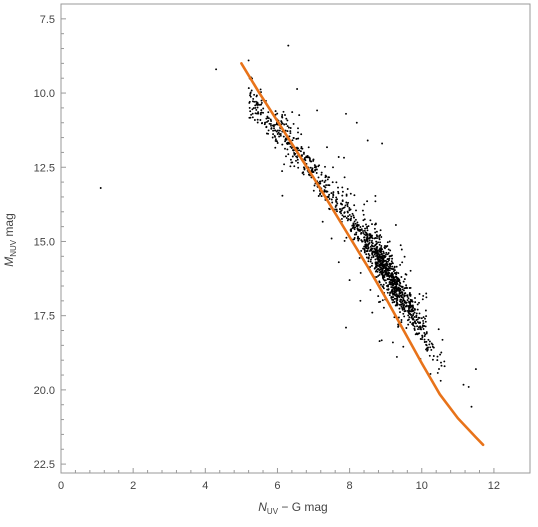 This screenshot has width=538, height=527. Describe the element at coordinates (13, 248) in the screenshot. I see `y-axis-label-sub: NUV` at that location.